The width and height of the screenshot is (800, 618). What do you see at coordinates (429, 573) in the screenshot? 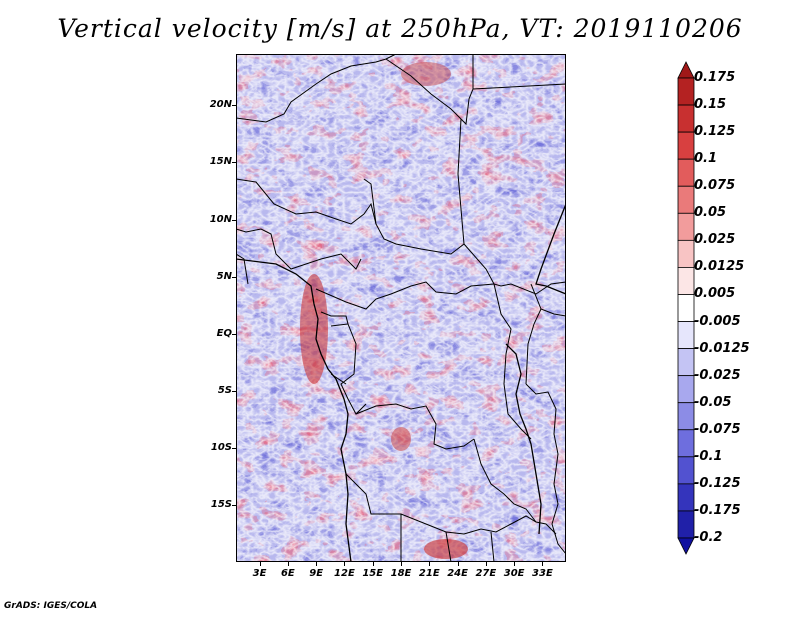
I see `lon-label-21e: 21E` at bounding box center [429, 573].